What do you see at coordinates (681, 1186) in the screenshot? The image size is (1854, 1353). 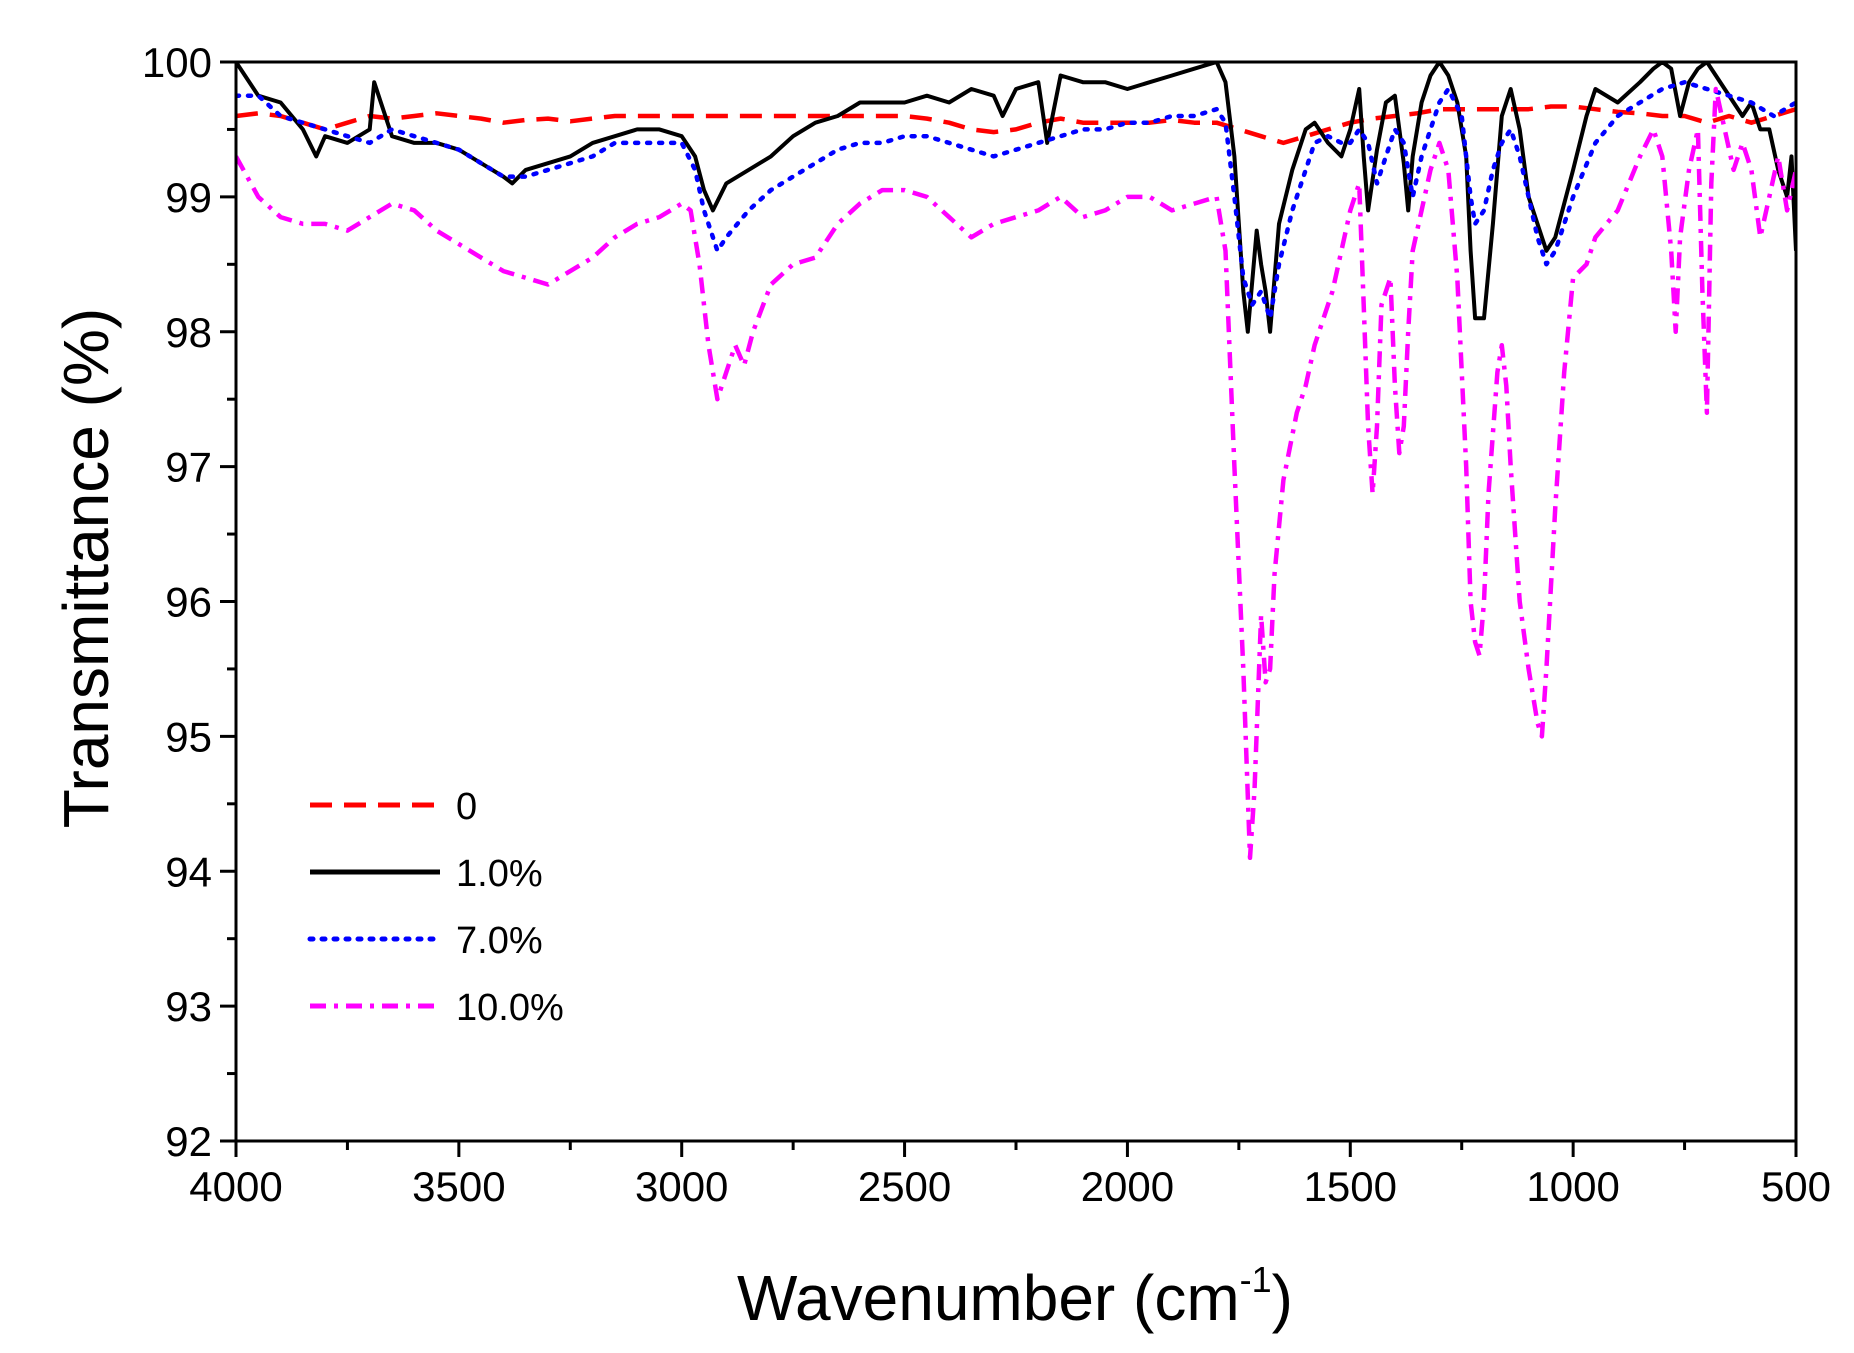 I see `x-tick-label: 3000` at bounding box center [681, 1186].